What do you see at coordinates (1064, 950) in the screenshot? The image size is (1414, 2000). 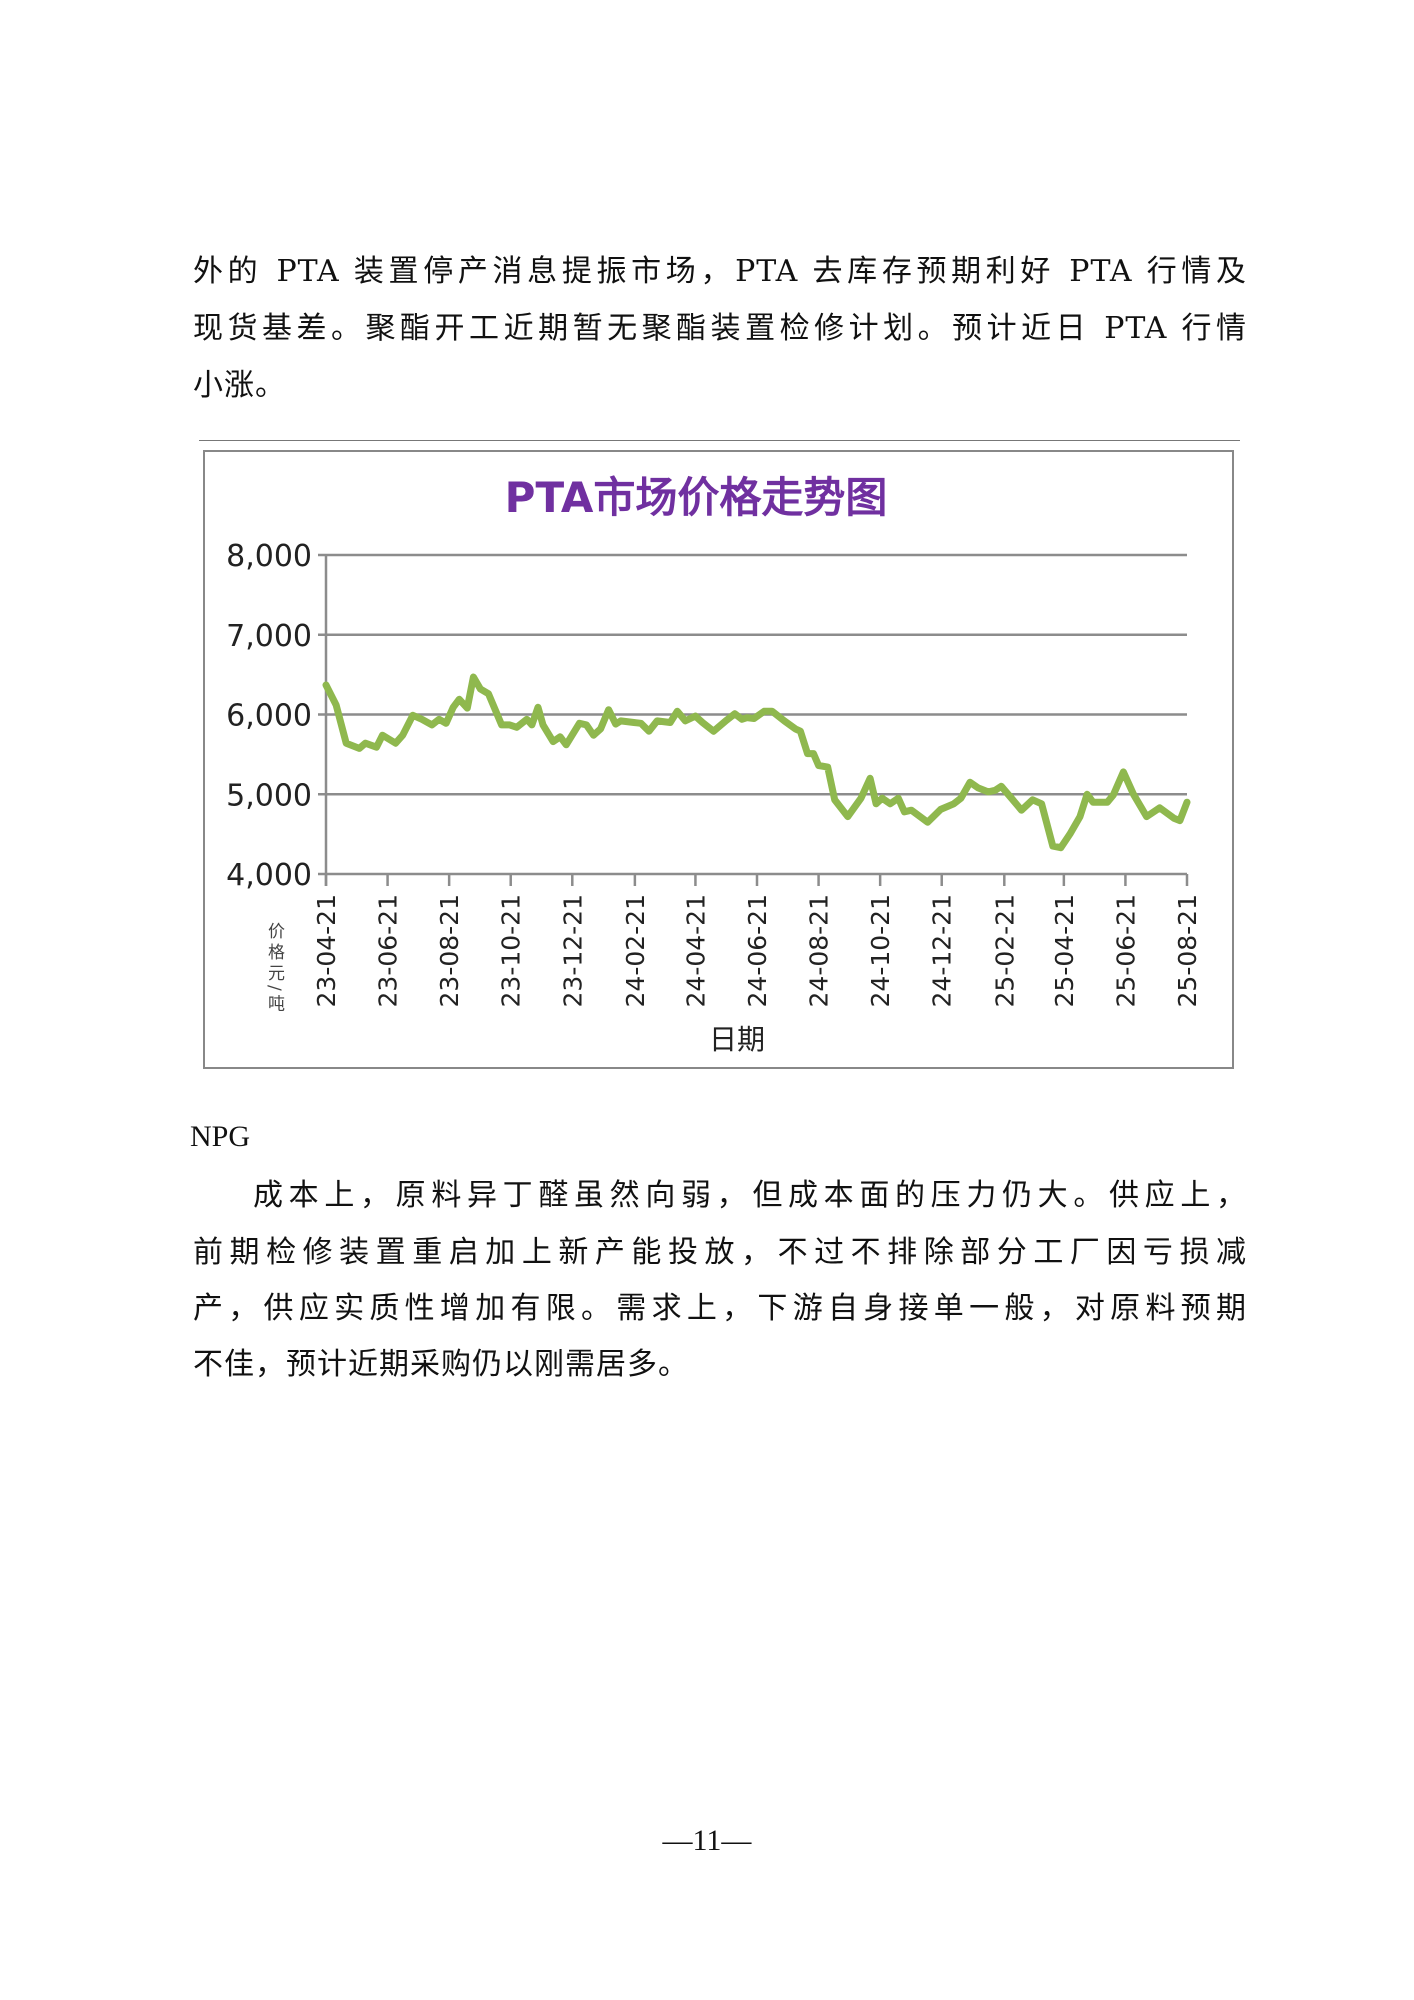 I see `x-tick-label: 25-04-21` at bounding box center [1064, 950].